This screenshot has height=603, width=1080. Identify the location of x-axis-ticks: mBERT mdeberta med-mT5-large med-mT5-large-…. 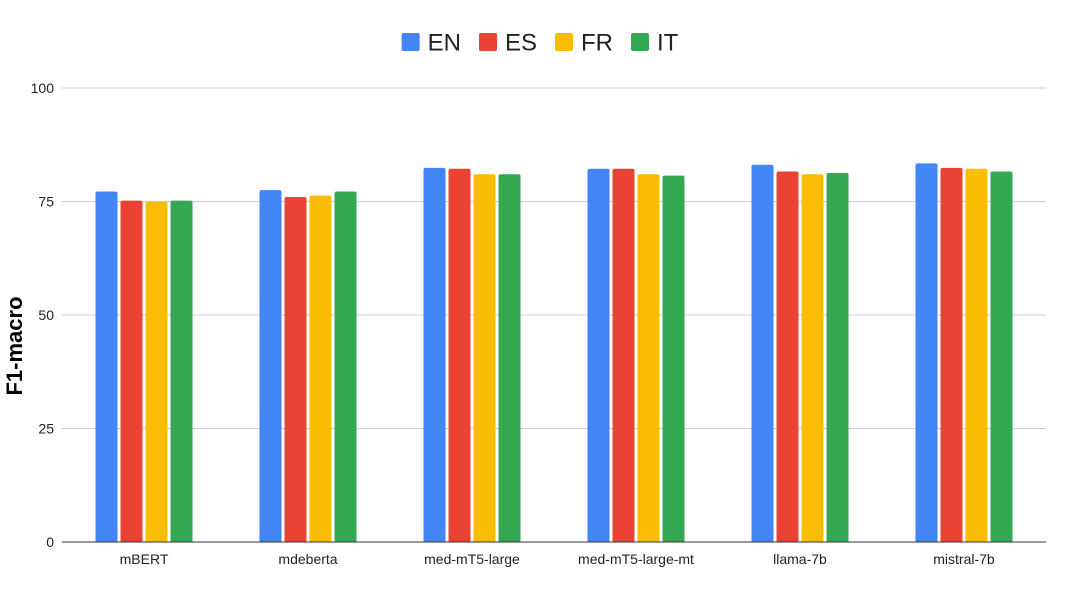
(557, 559).